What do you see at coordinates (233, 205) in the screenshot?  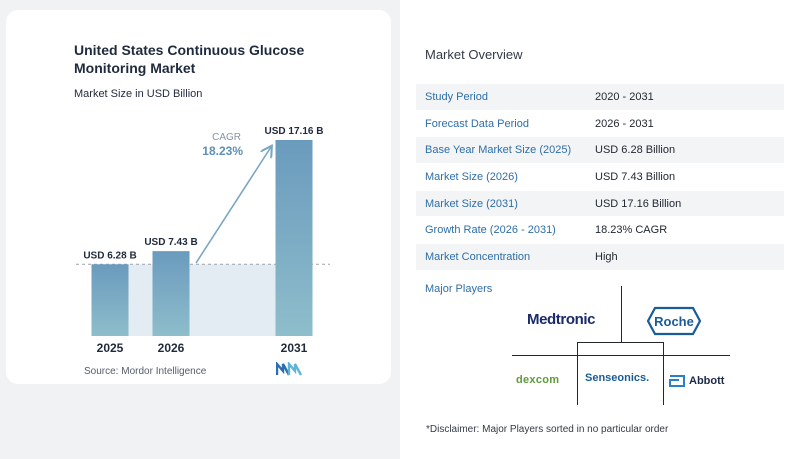 I see `cagr-arrow` at bounding box center [233, 205].